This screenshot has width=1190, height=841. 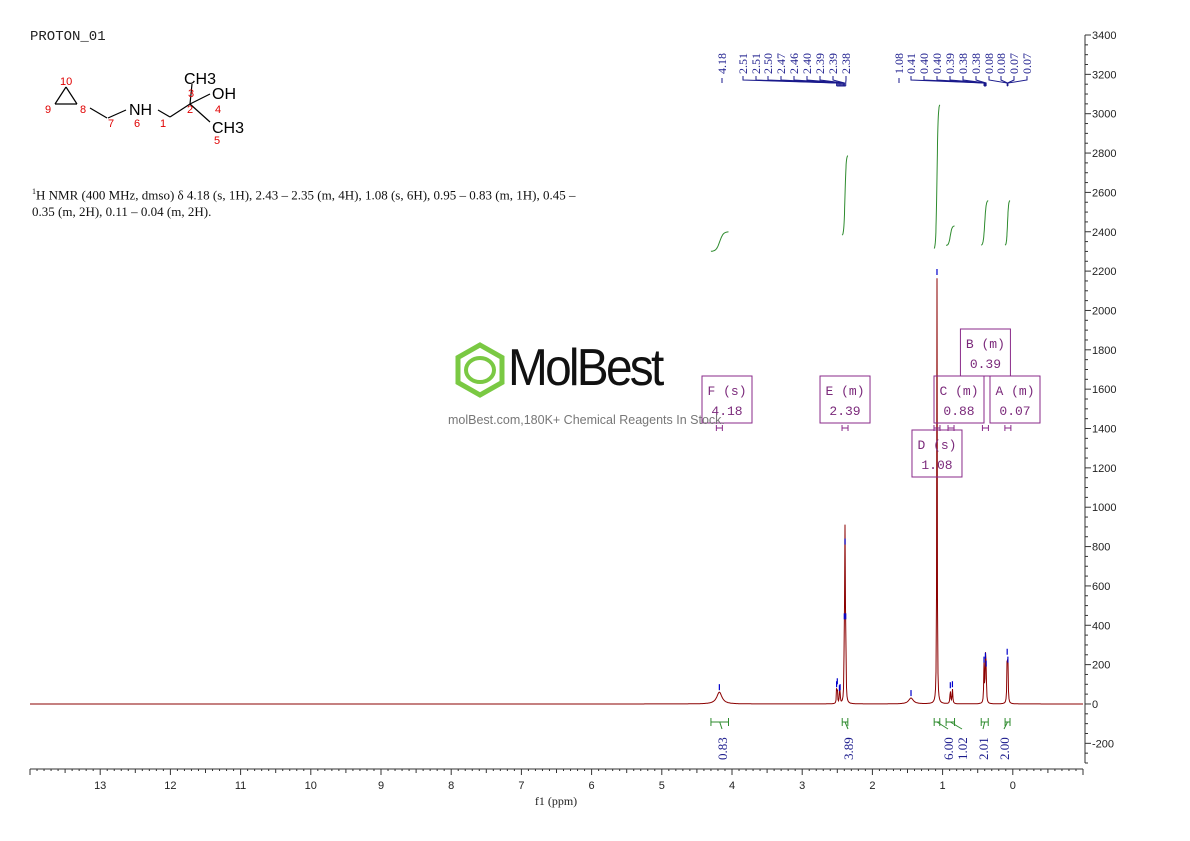 I want to click on y-tick-label: 800, so click(x=1101, y=548).